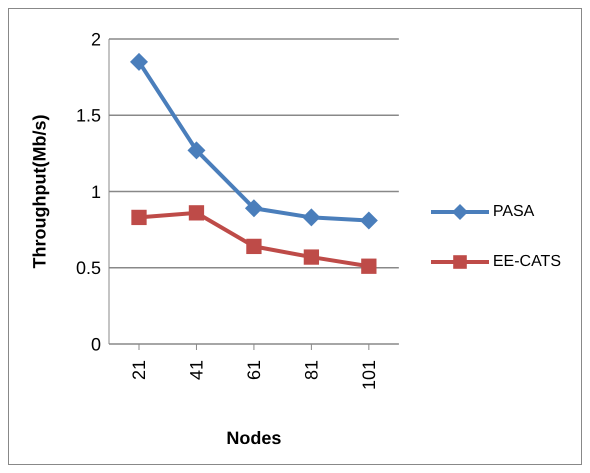 This screenshot has width=590, height=473. Describe the element at coordinates (526, 261) in the screenshot. I see `legend-label: EE-CATS` at that location.